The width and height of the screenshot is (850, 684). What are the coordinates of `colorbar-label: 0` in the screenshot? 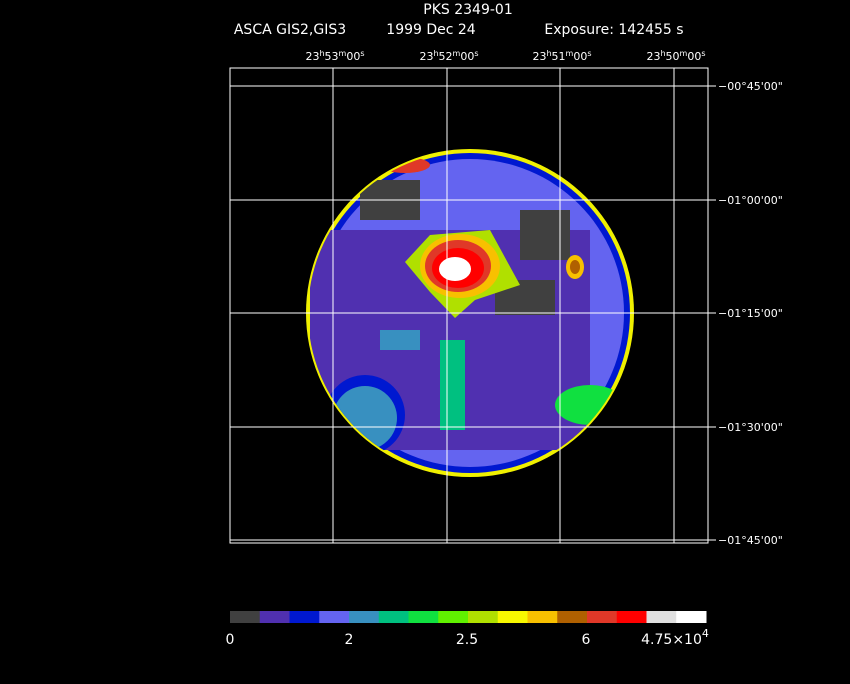 It's located at (230, 640).